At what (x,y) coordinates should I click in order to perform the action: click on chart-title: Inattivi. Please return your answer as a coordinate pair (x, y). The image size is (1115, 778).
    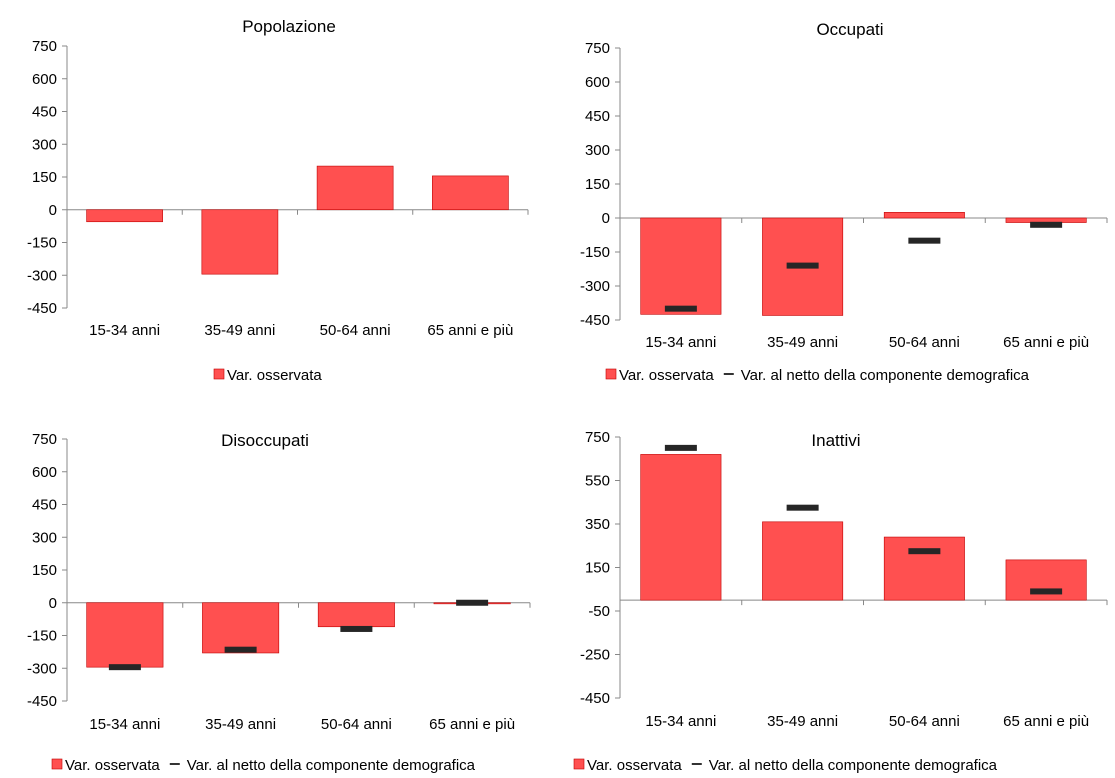
    Looking at the image, I should click on (835, 440).